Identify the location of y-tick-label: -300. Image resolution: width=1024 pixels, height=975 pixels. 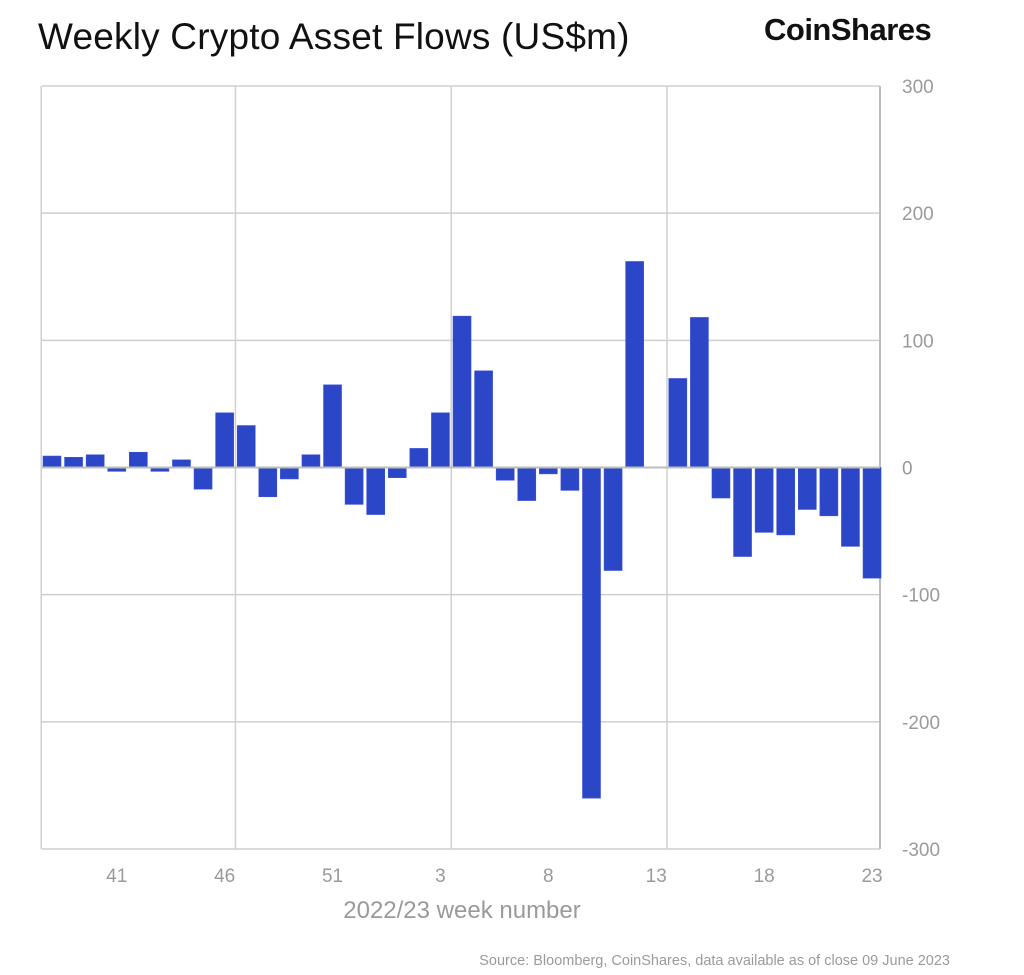
(921, 850).